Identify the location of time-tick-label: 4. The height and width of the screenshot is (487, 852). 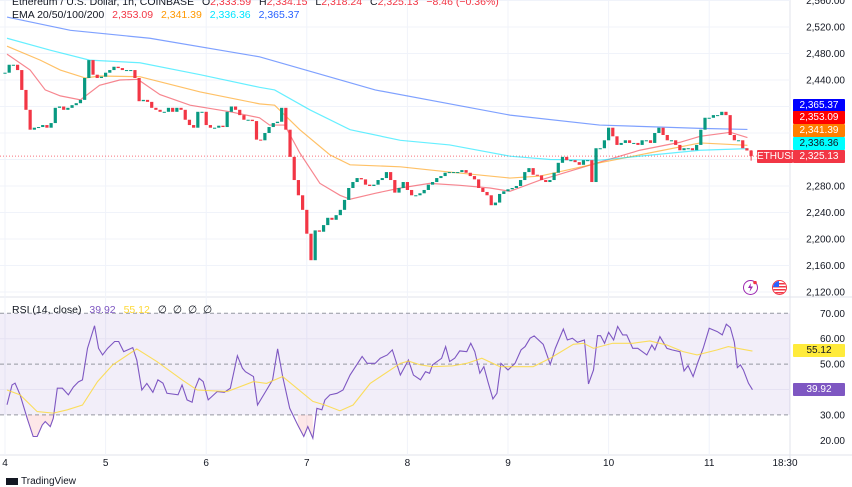
(5, 463).